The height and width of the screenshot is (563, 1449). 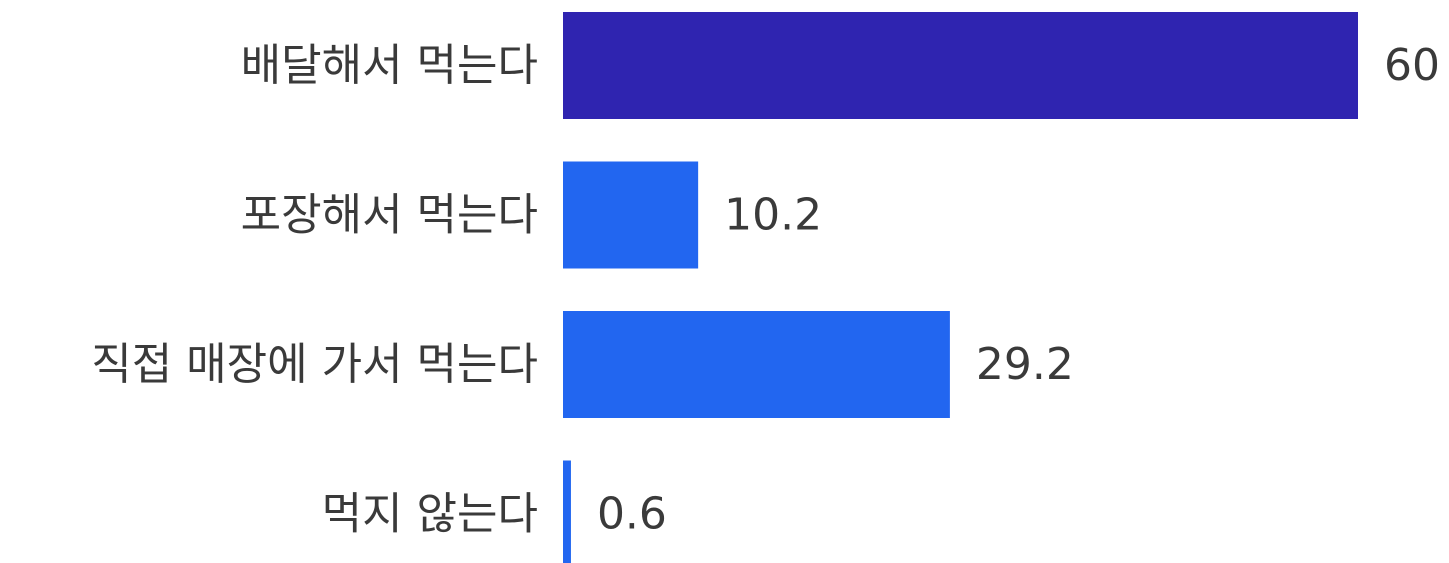 What do you see at coordinates (389, 215) in the screenshot?
I see `category-label-2: 포장해서 먹는다` at bounding box center [389, 215].